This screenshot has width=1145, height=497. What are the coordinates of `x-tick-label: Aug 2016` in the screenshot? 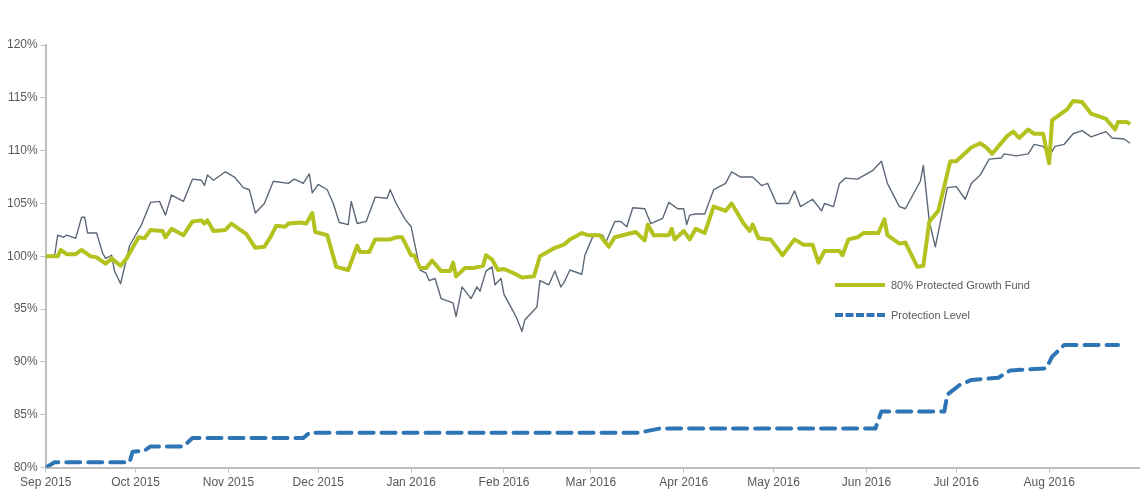 It's located at (1049, 482).